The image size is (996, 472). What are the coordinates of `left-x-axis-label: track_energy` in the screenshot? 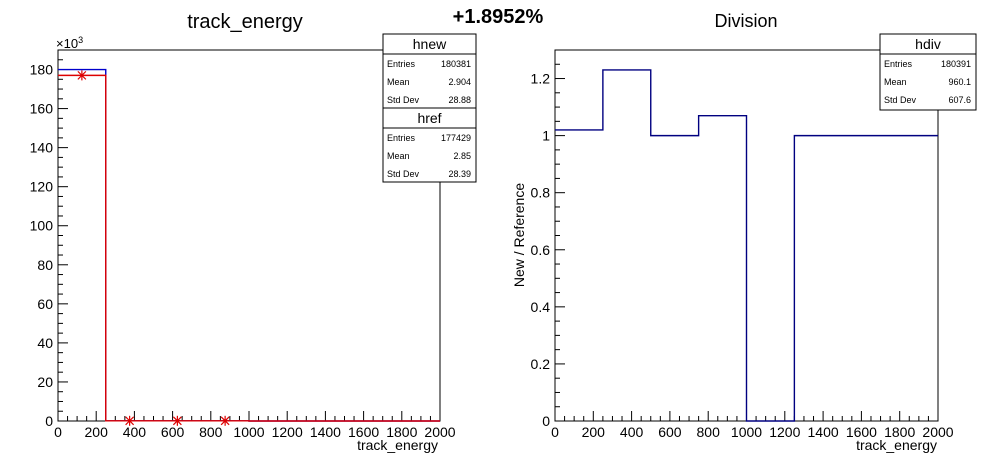 It's located at (397, 445).